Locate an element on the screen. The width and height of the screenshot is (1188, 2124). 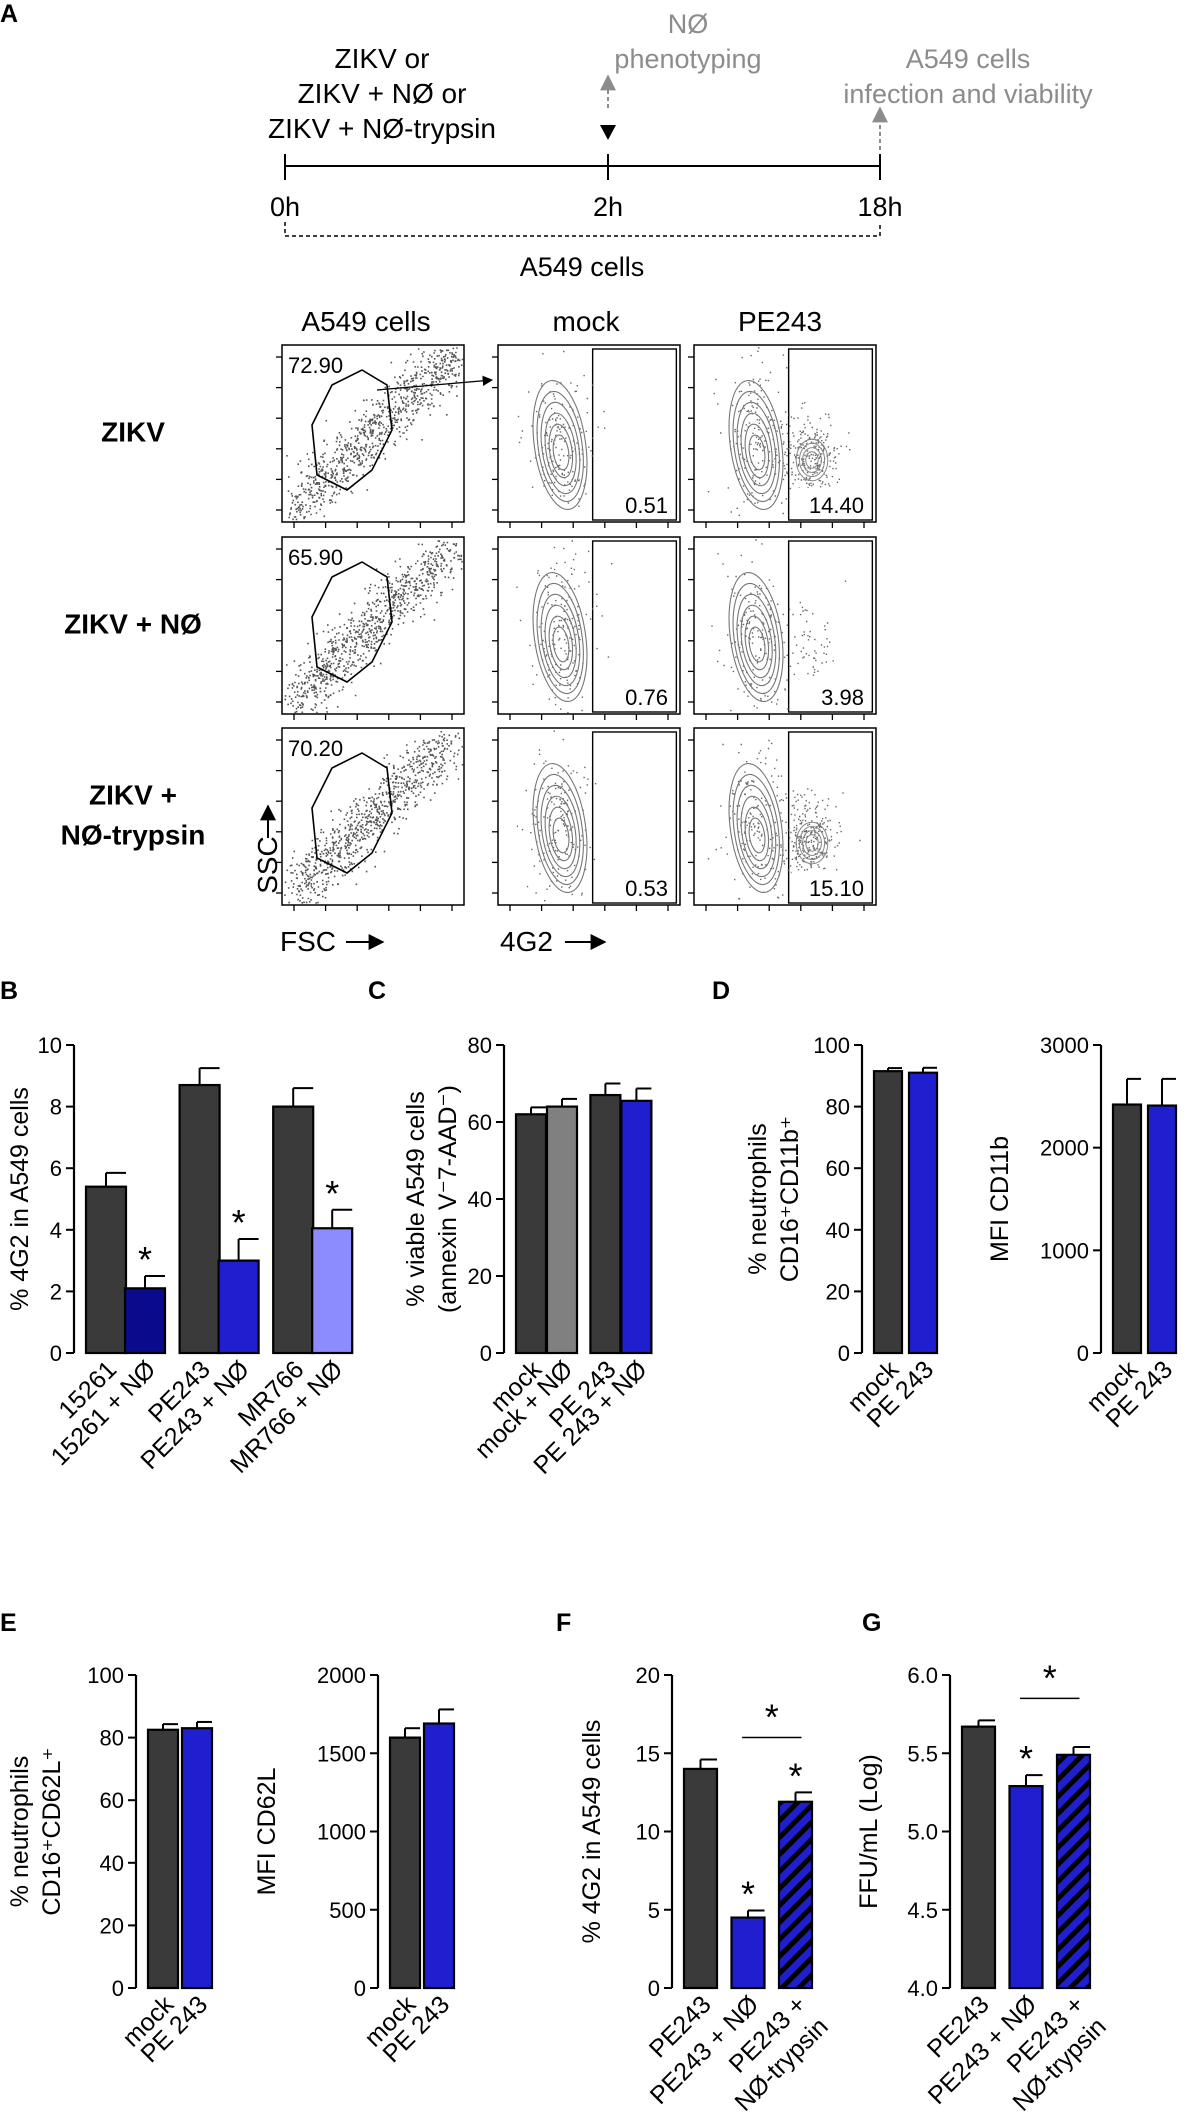
timepoint-18h: 18h is located at coordinates (879, 207).